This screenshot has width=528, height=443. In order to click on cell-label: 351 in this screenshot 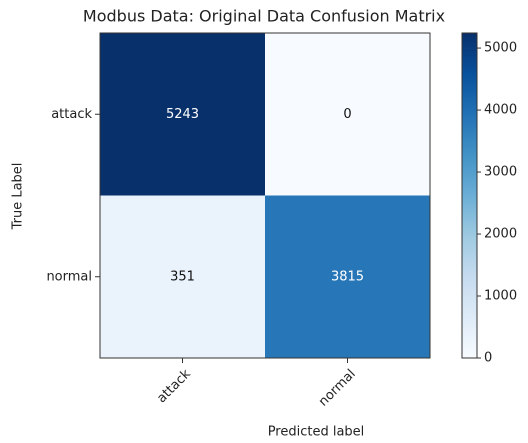, I will do `click(182, 276)`.